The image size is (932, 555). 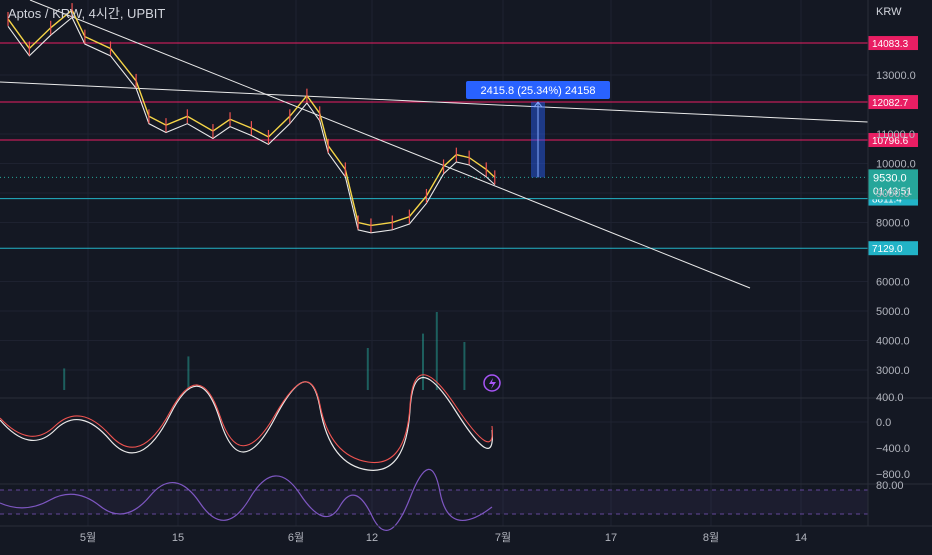 I want to click on y-tick-label: 3000.0, so click(x=893, y=371).